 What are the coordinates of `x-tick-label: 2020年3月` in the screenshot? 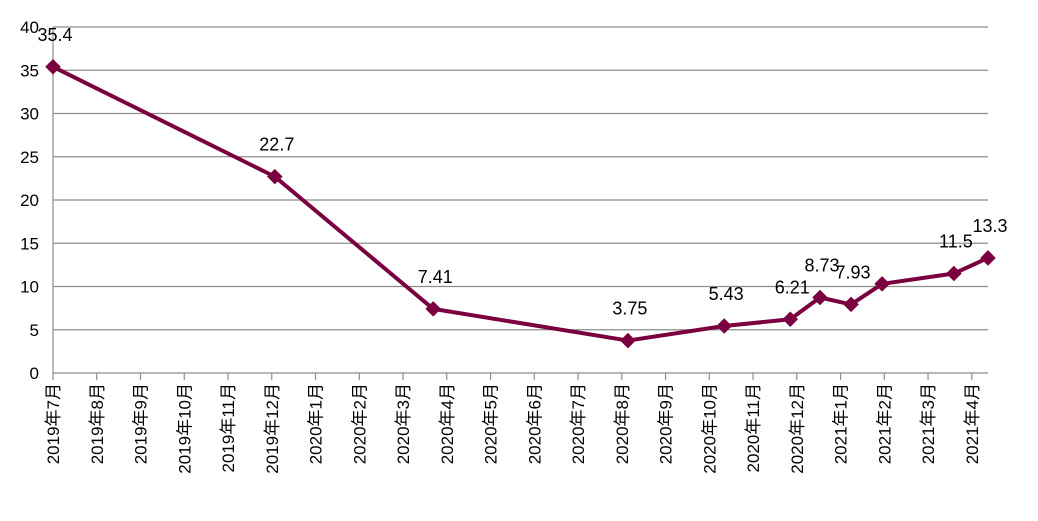 It's located at (403, 423).